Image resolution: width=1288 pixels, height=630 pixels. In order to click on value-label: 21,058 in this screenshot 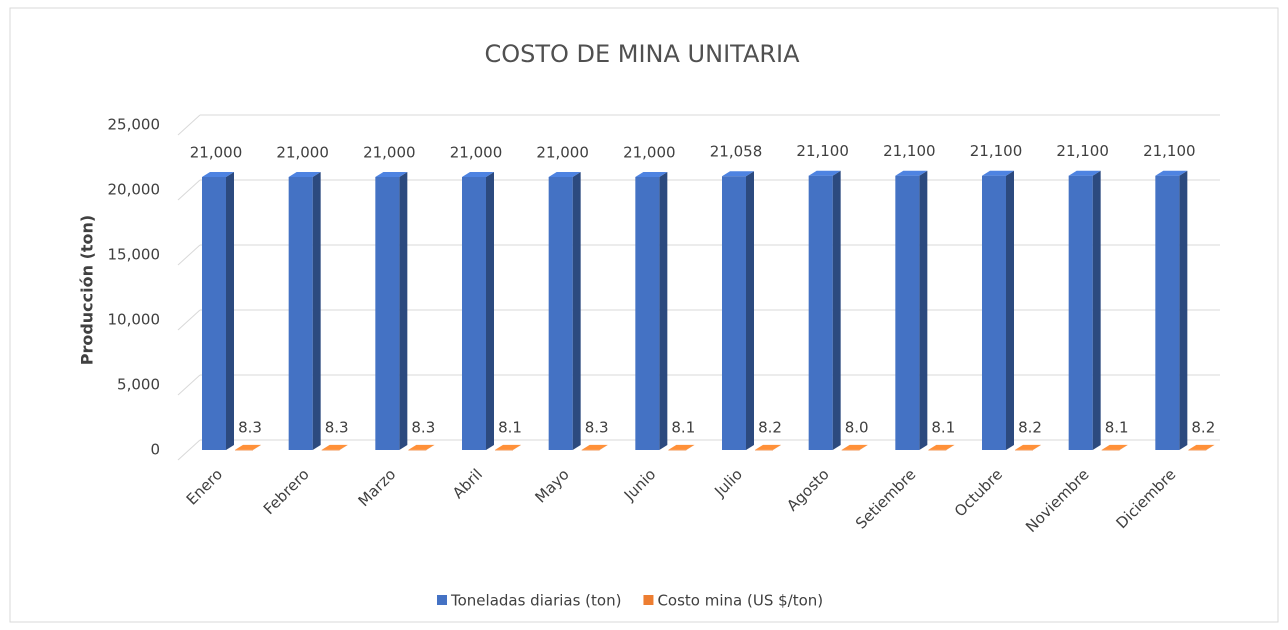, I will do `click(736, 152)`.